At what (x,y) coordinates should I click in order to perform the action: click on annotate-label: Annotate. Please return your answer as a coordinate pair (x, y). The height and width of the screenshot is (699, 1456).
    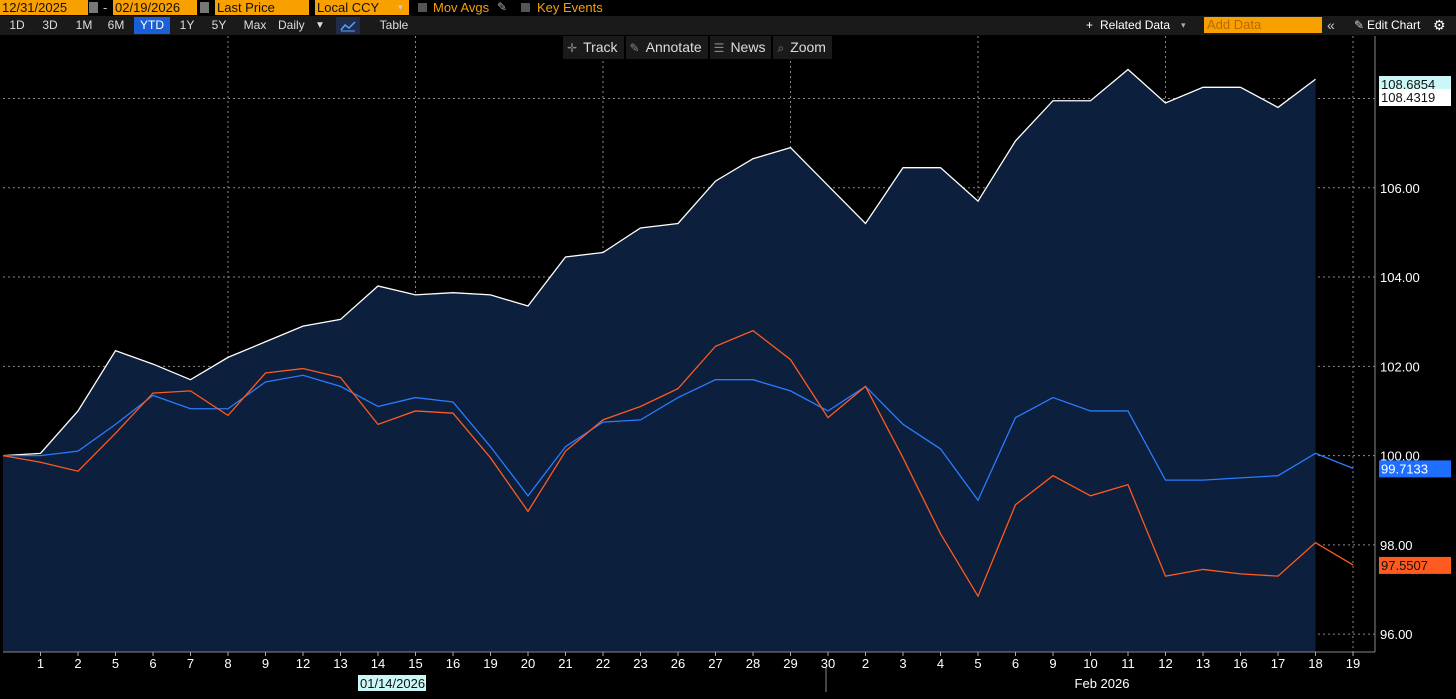
    Looking at the image, I should click on (673, 47).